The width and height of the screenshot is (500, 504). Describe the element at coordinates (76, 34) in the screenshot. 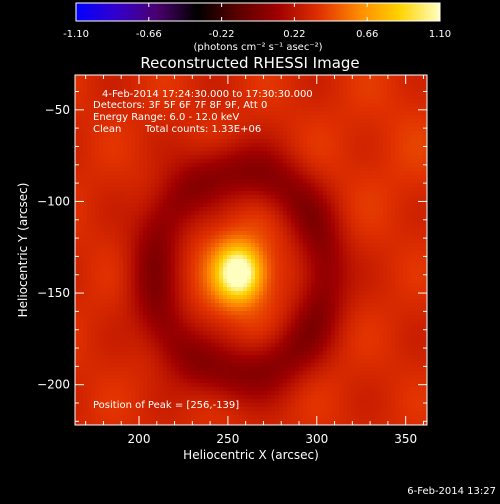

I see `colorbar-tick-label: -1.10` at that location.